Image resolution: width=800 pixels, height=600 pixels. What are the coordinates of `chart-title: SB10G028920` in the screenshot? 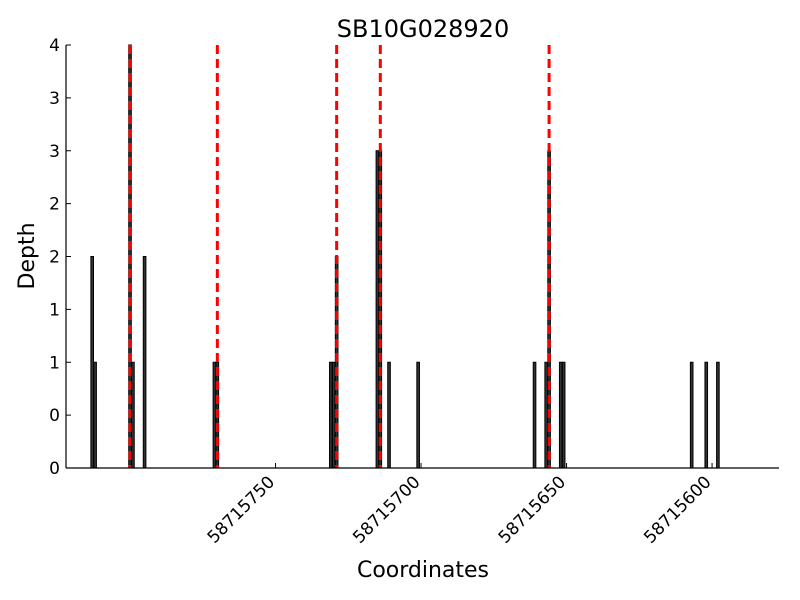 It's located at (423, 29).